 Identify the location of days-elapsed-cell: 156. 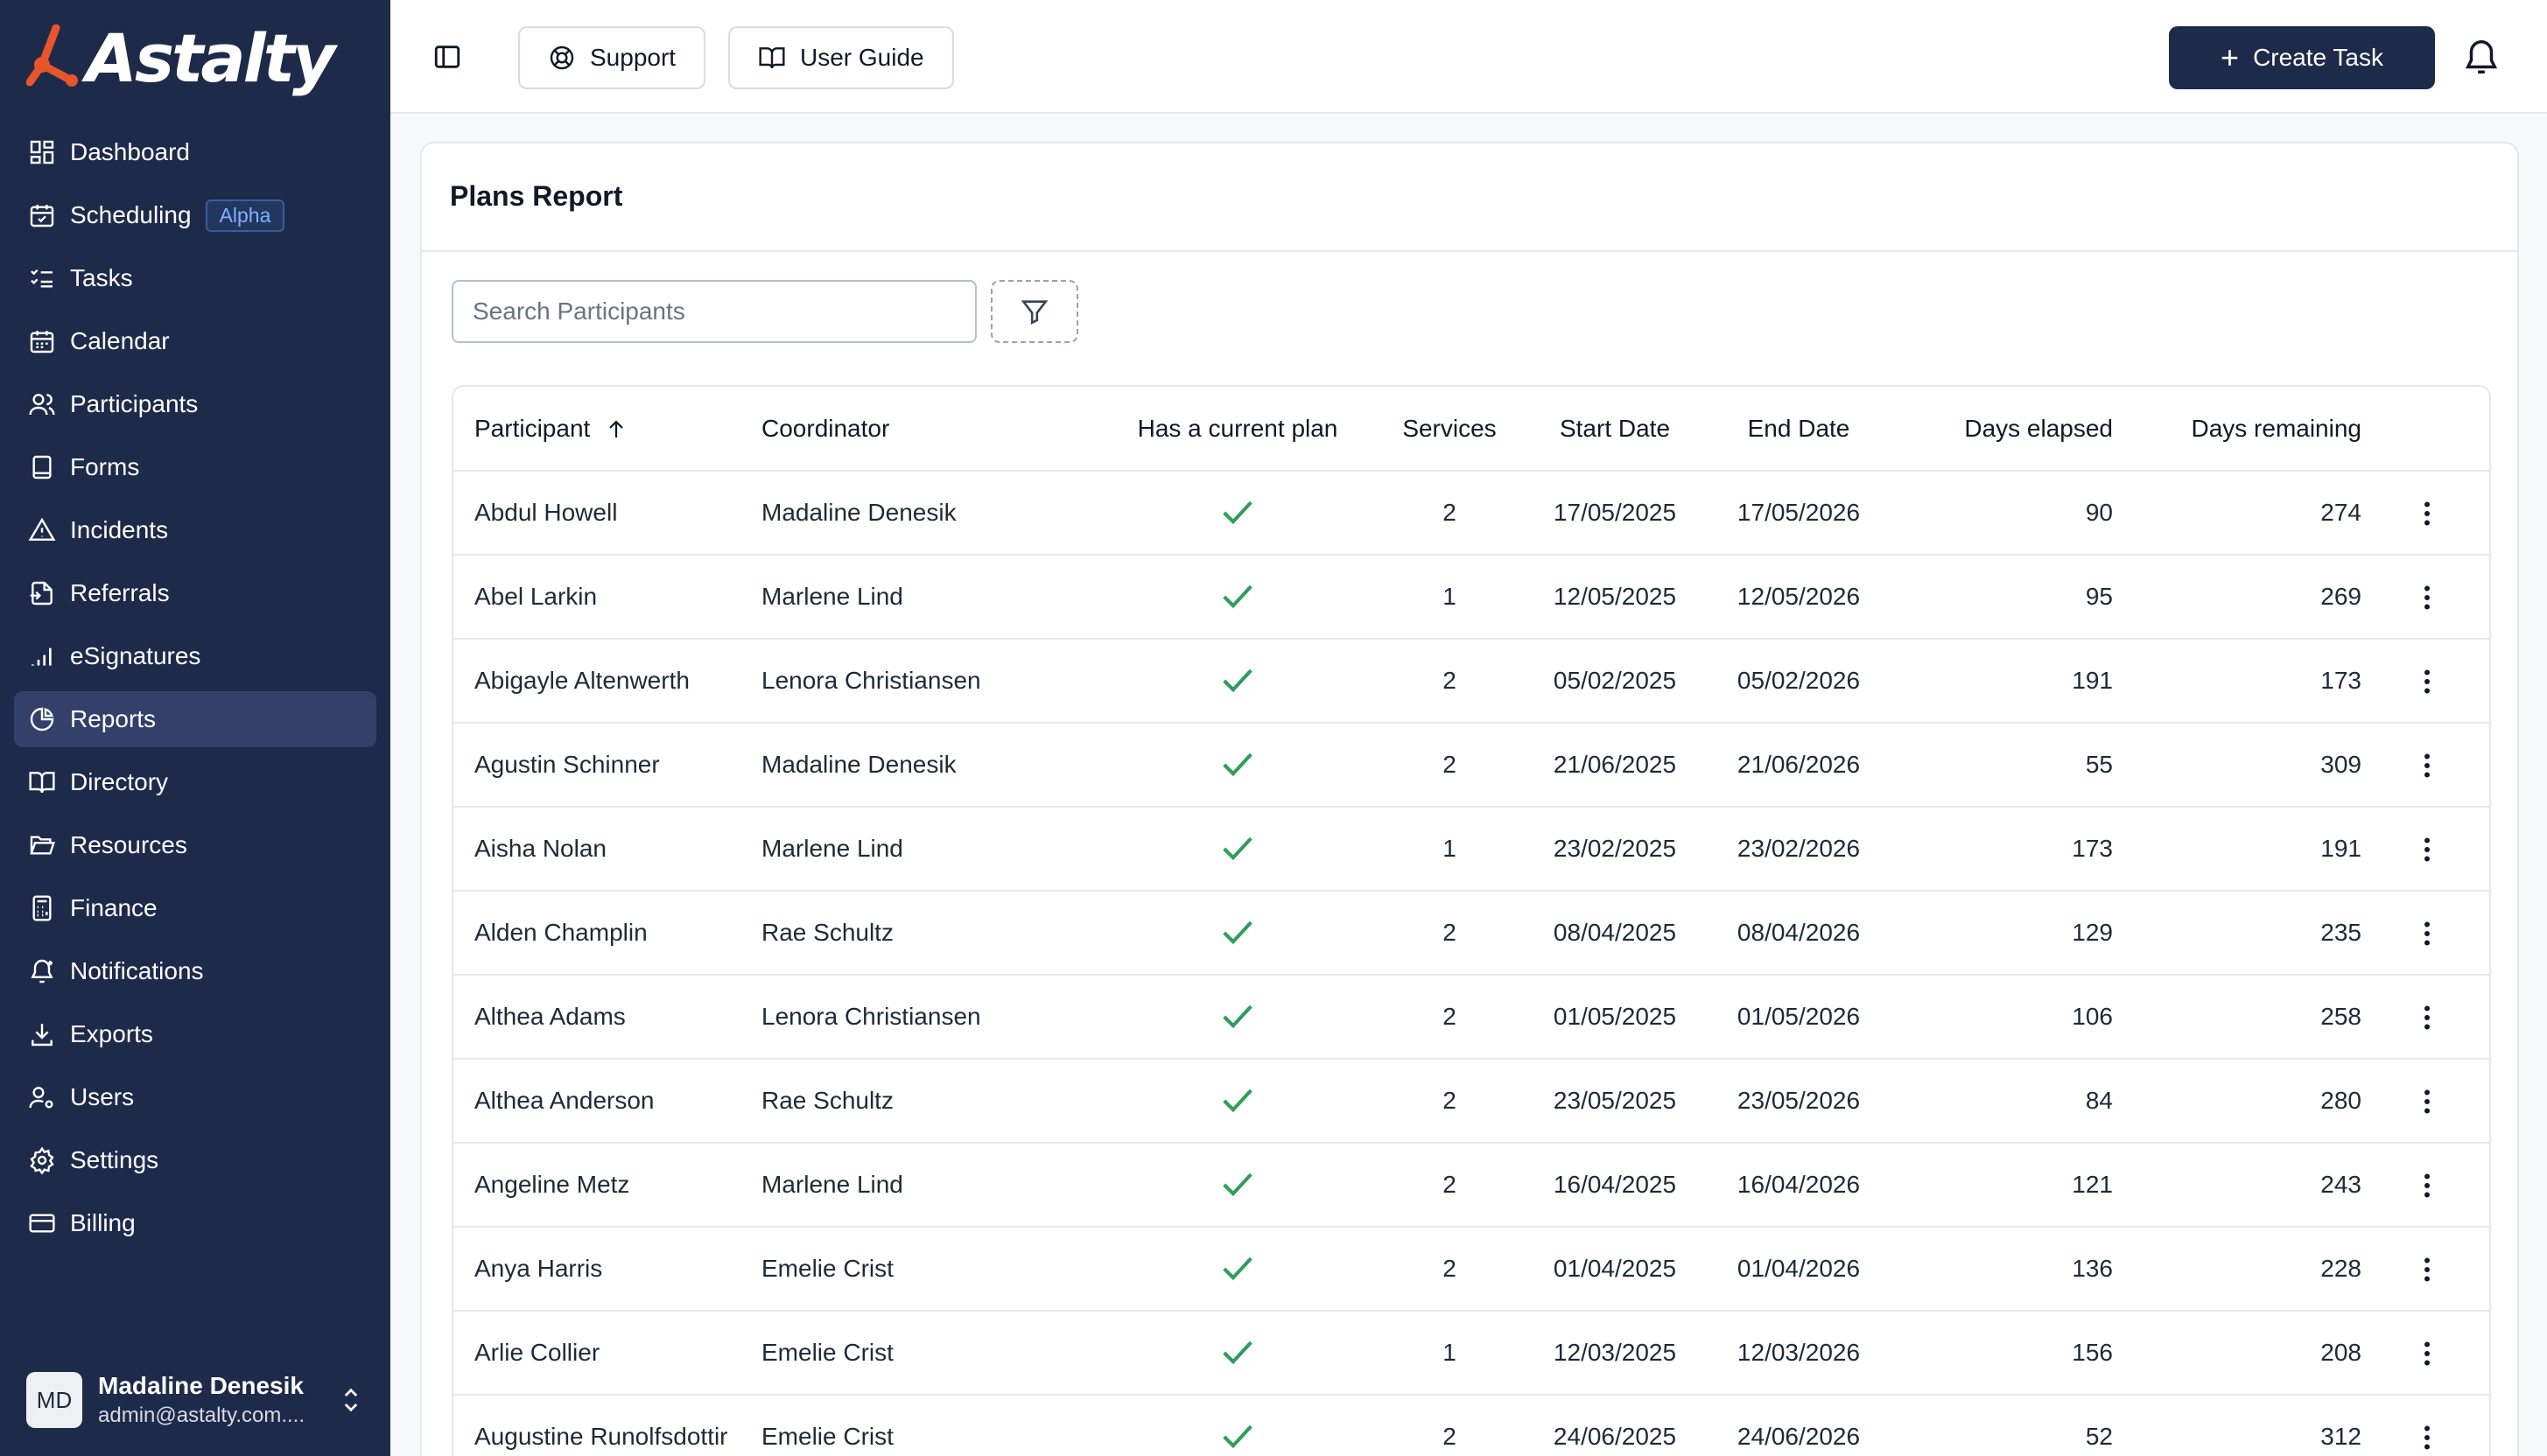
(2002, 1353).